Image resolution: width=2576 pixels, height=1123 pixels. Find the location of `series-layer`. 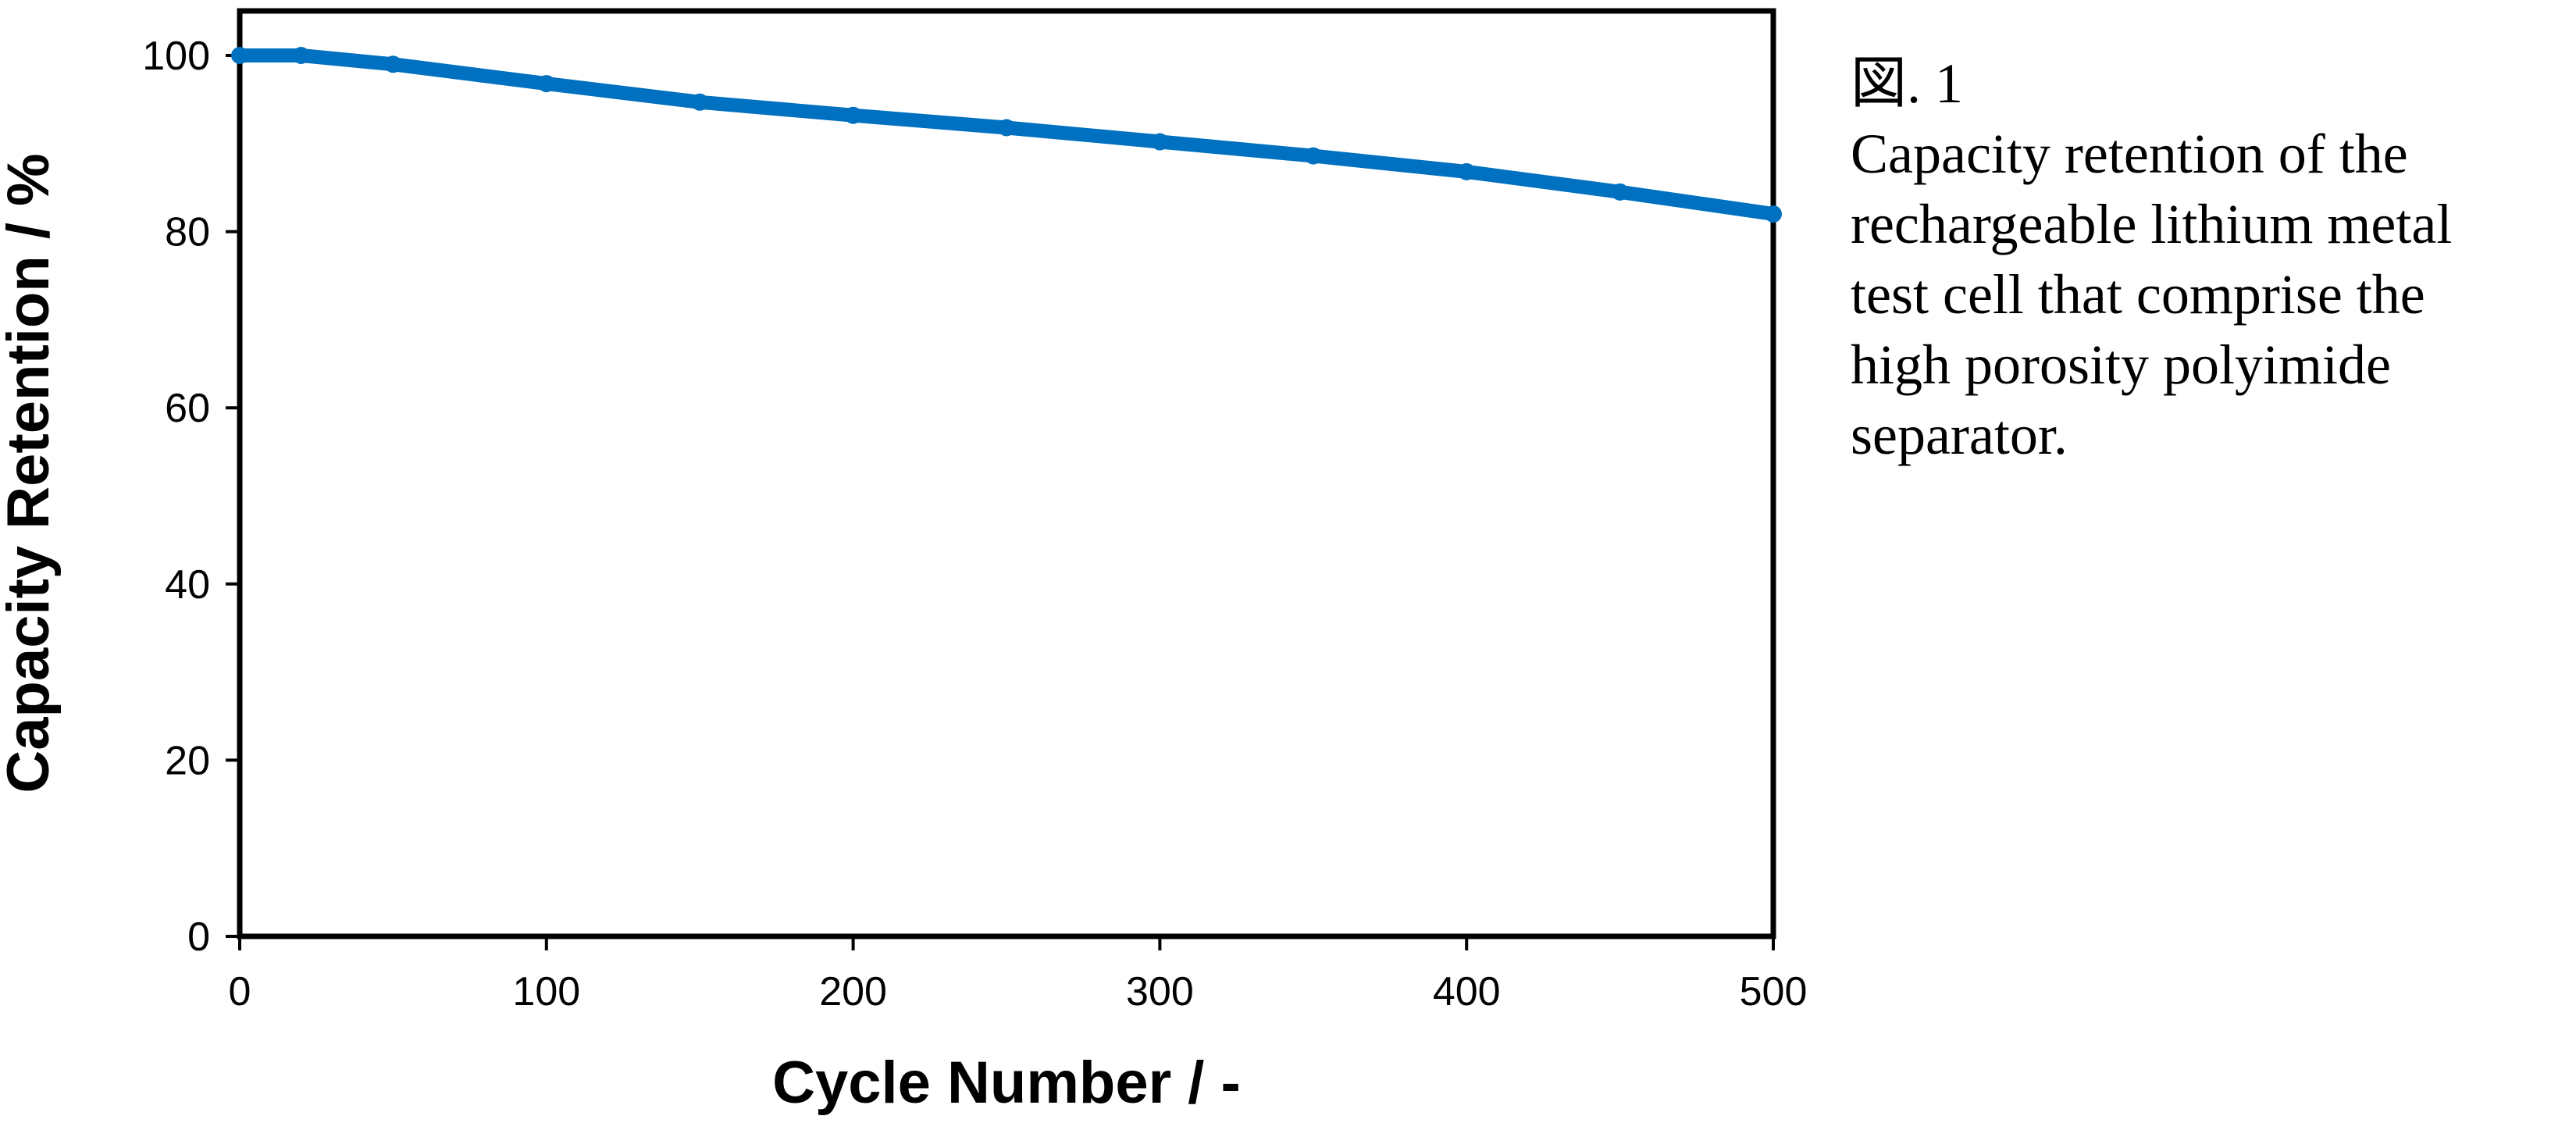

series-layer is located at coordinates (1006, 135).